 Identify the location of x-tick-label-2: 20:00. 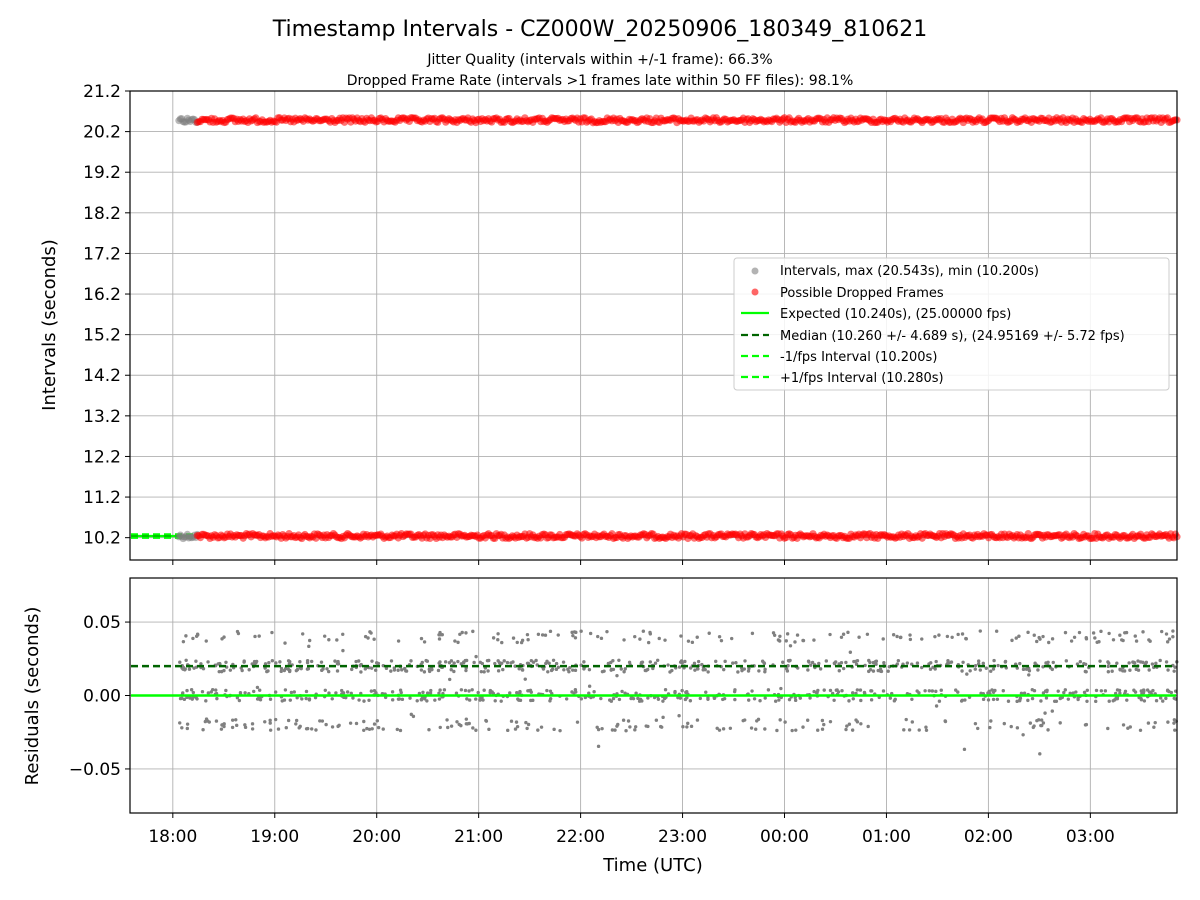
(376, 837).